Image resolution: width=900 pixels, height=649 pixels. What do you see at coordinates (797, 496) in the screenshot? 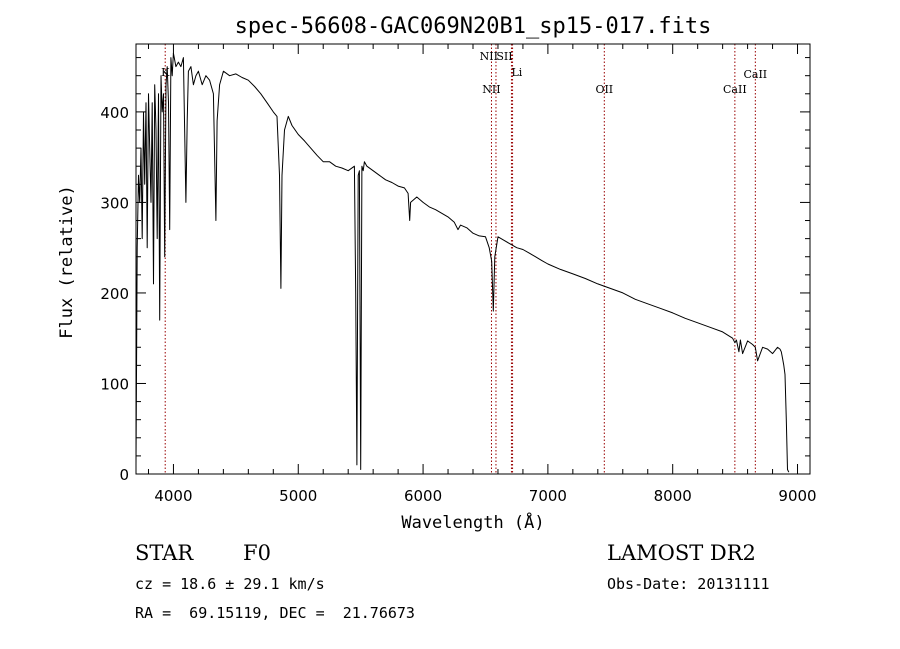
I see `x-tick-label-5: 9000` at bounding box center [797, 496].